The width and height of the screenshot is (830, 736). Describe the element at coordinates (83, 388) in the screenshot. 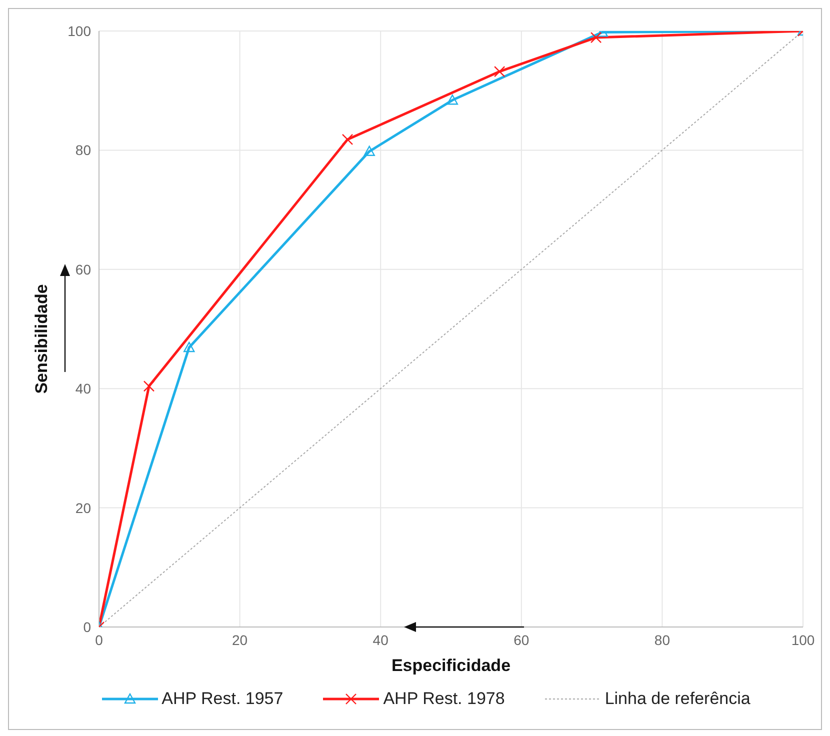

I see `y-tick-label: 40` at that location.